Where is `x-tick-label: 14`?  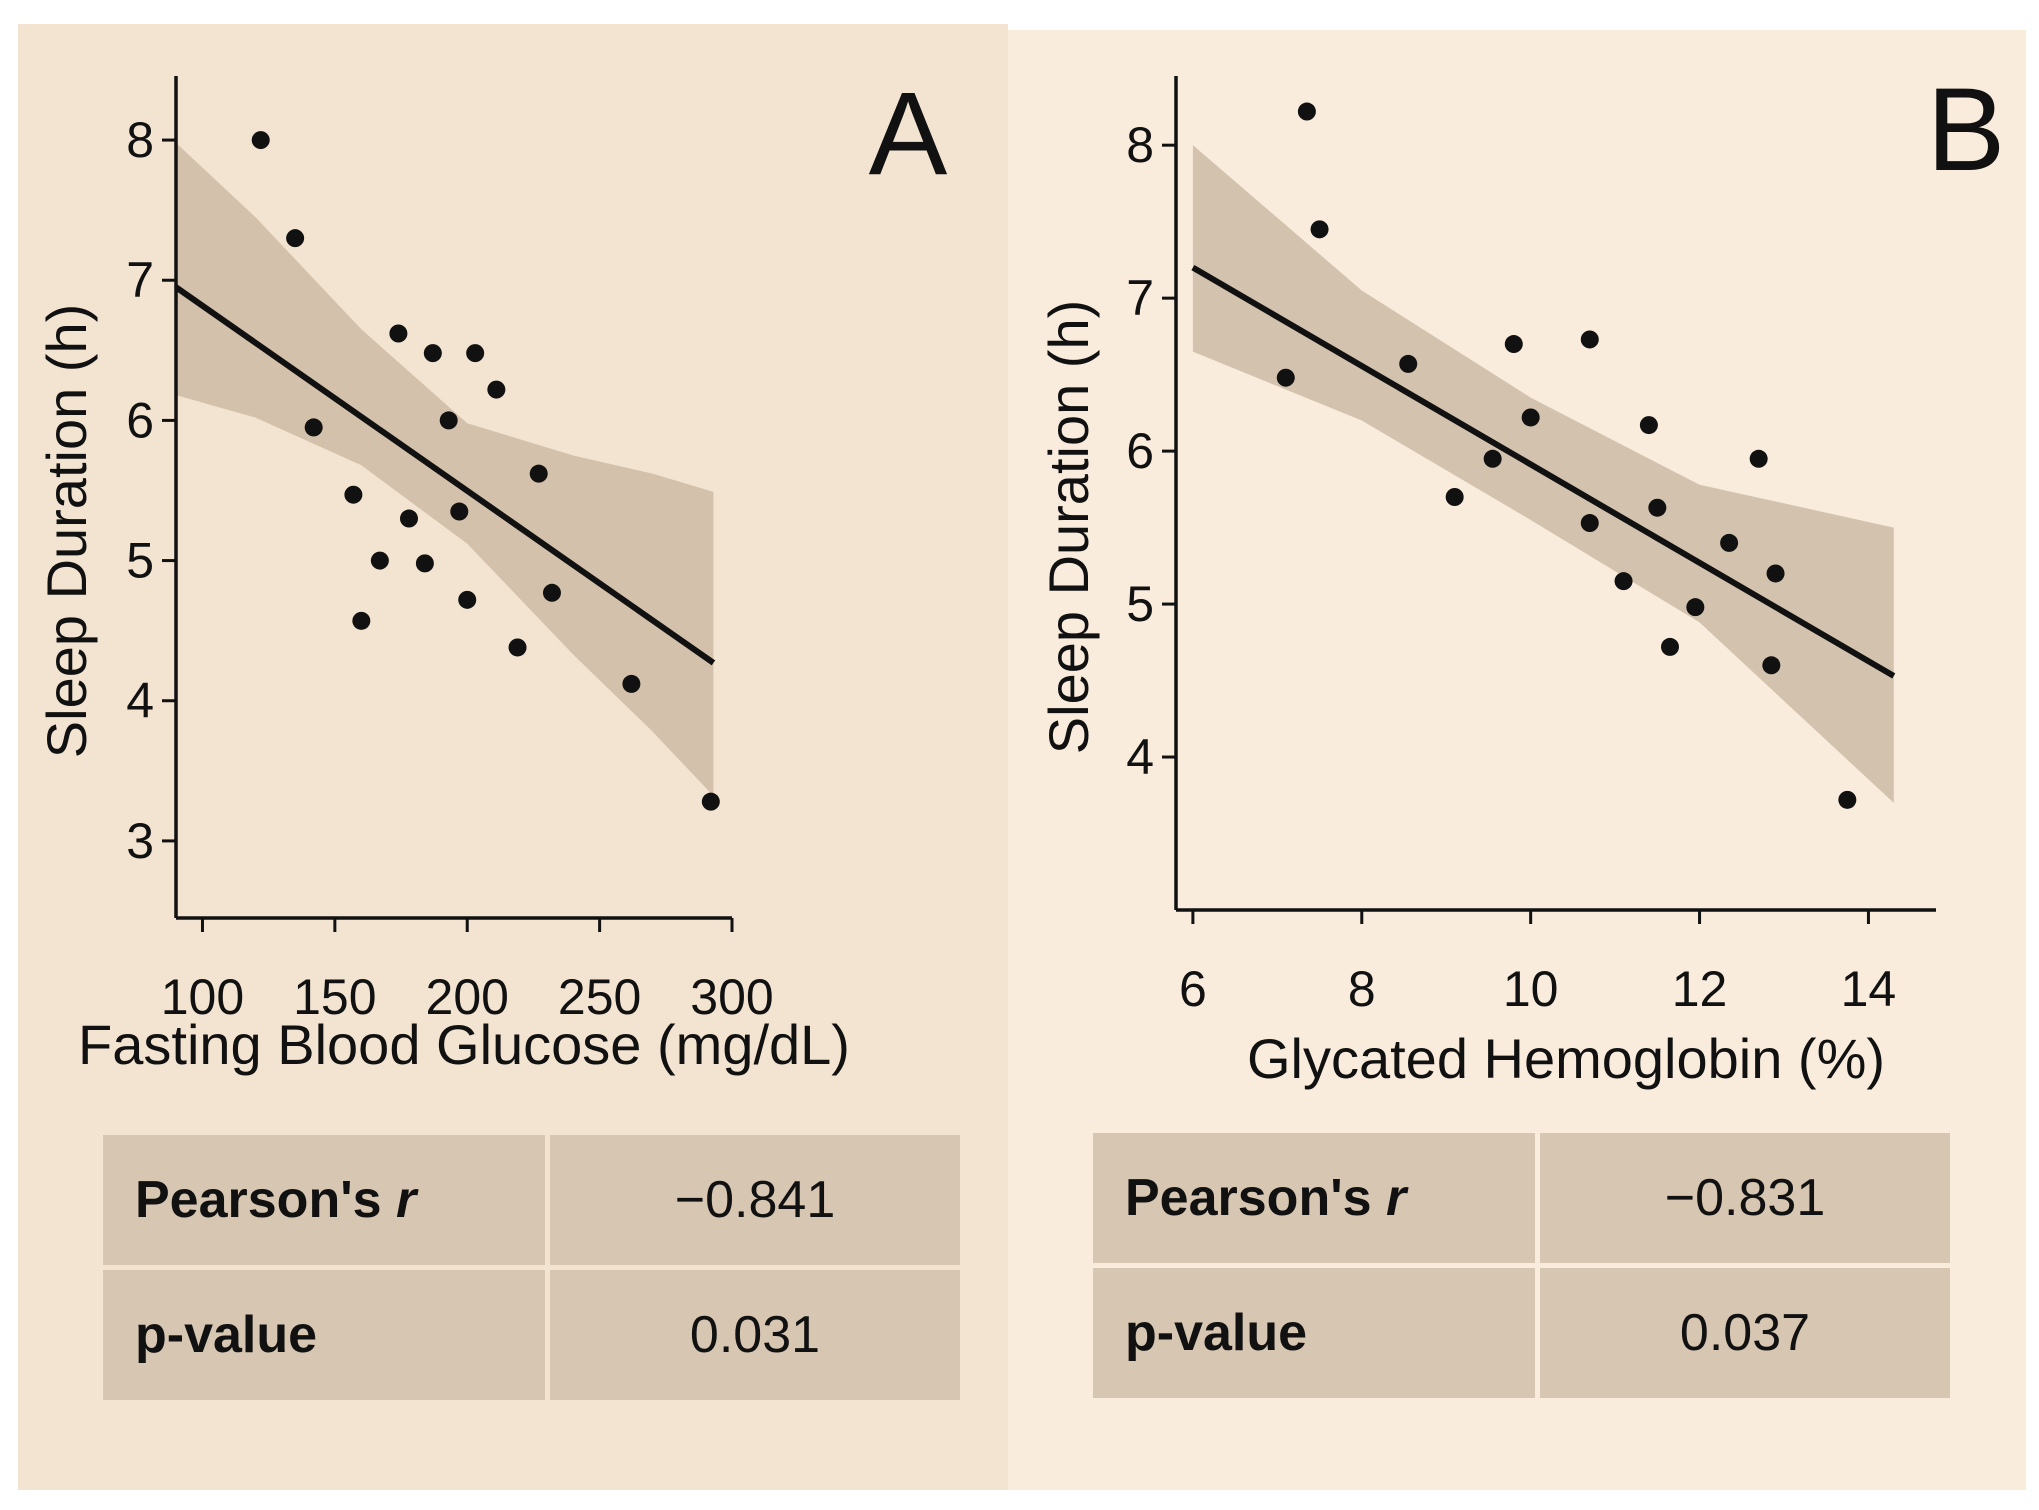
x-tick-label: 14 is located at coordinates (1869, 989).